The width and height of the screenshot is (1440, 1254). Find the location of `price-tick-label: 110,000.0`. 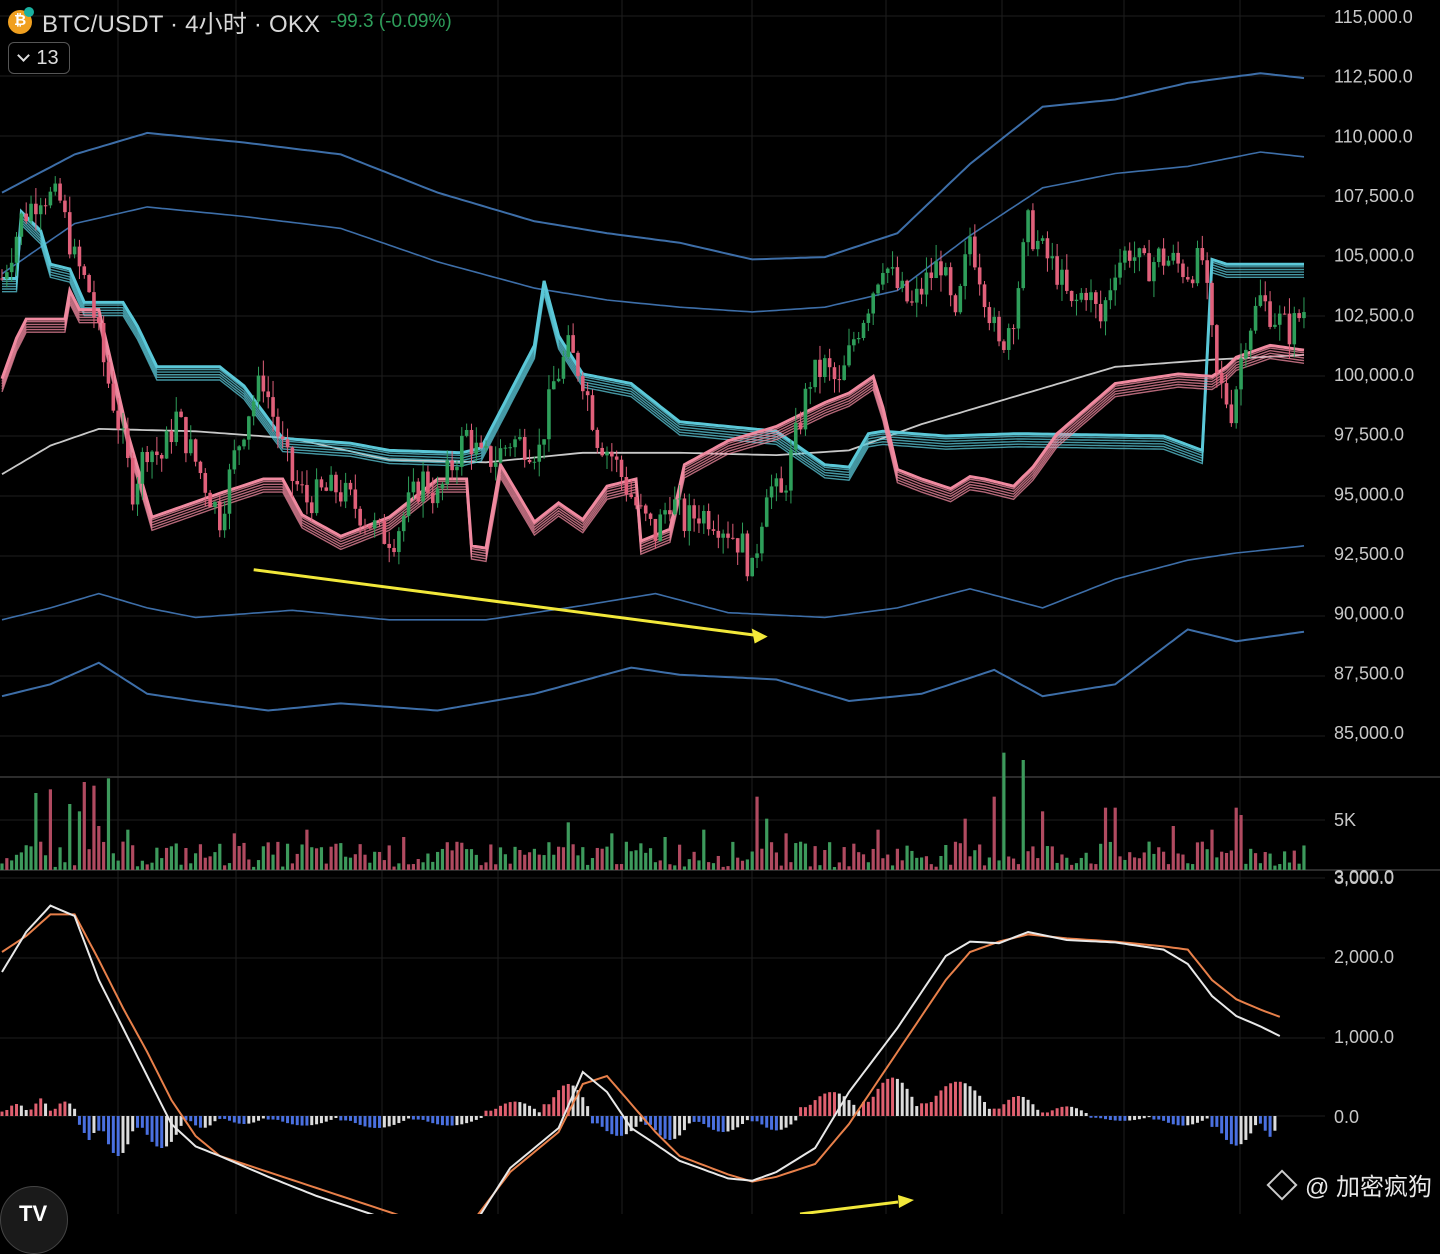

price-tick-label: 110,000.0 is located at coordinates (1373, 136).